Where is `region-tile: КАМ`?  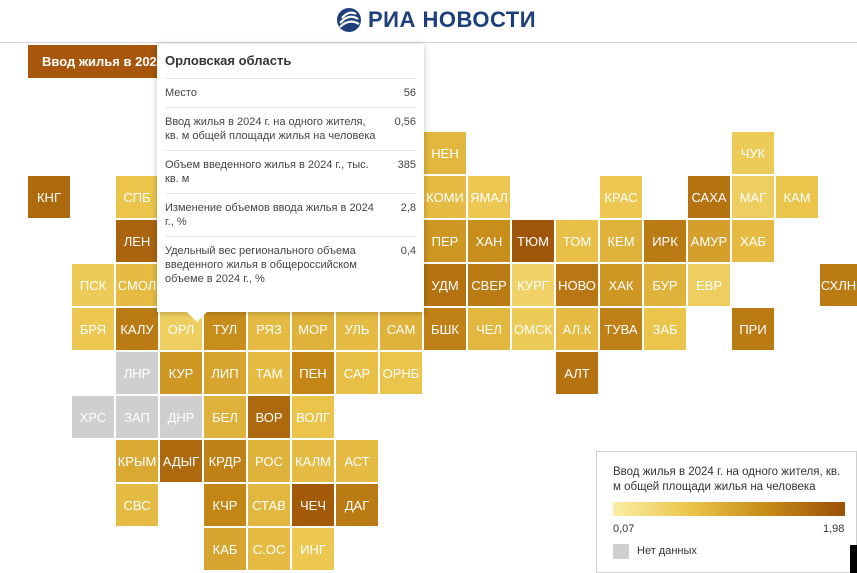
region-tile: КАМ is located at coordinates (797, 197).